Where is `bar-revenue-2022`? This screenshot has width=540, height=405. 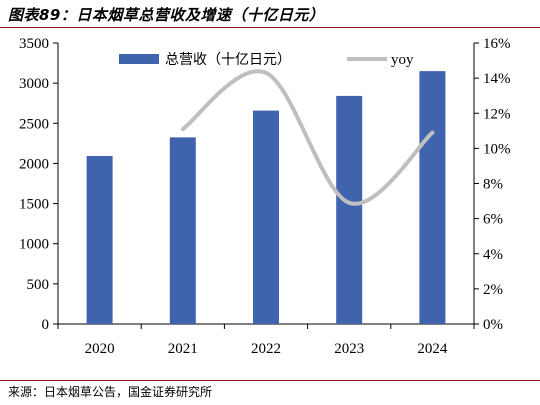
bar-revenue-2022 is located at coordinates (266, 217).